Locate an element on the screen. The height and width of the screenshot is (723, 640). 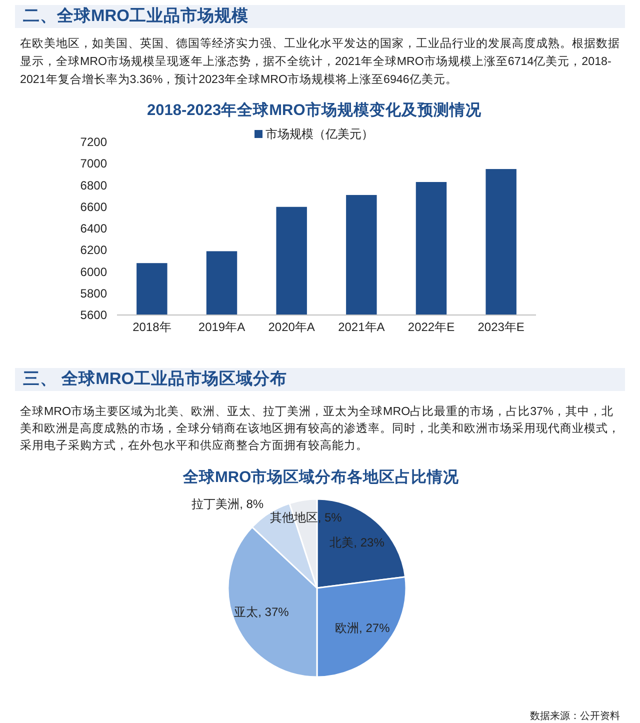
y-tick-label: 6000 is located at coordinates (94, 271).